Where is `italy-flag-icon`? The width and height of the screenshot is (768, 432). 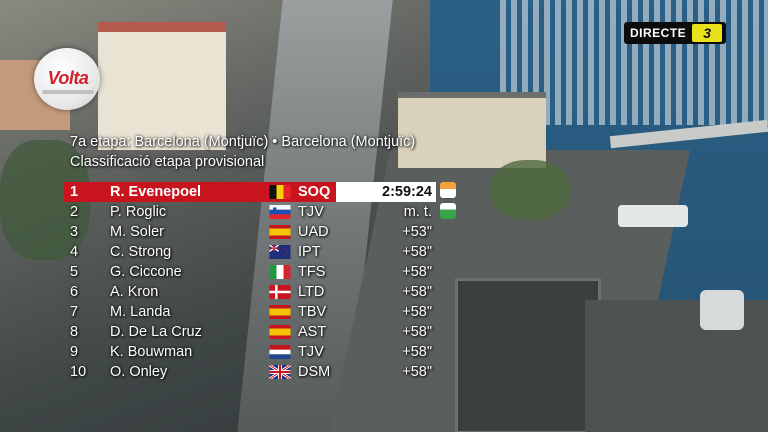
italy-flag-icon is located at coordinates (280, 272).